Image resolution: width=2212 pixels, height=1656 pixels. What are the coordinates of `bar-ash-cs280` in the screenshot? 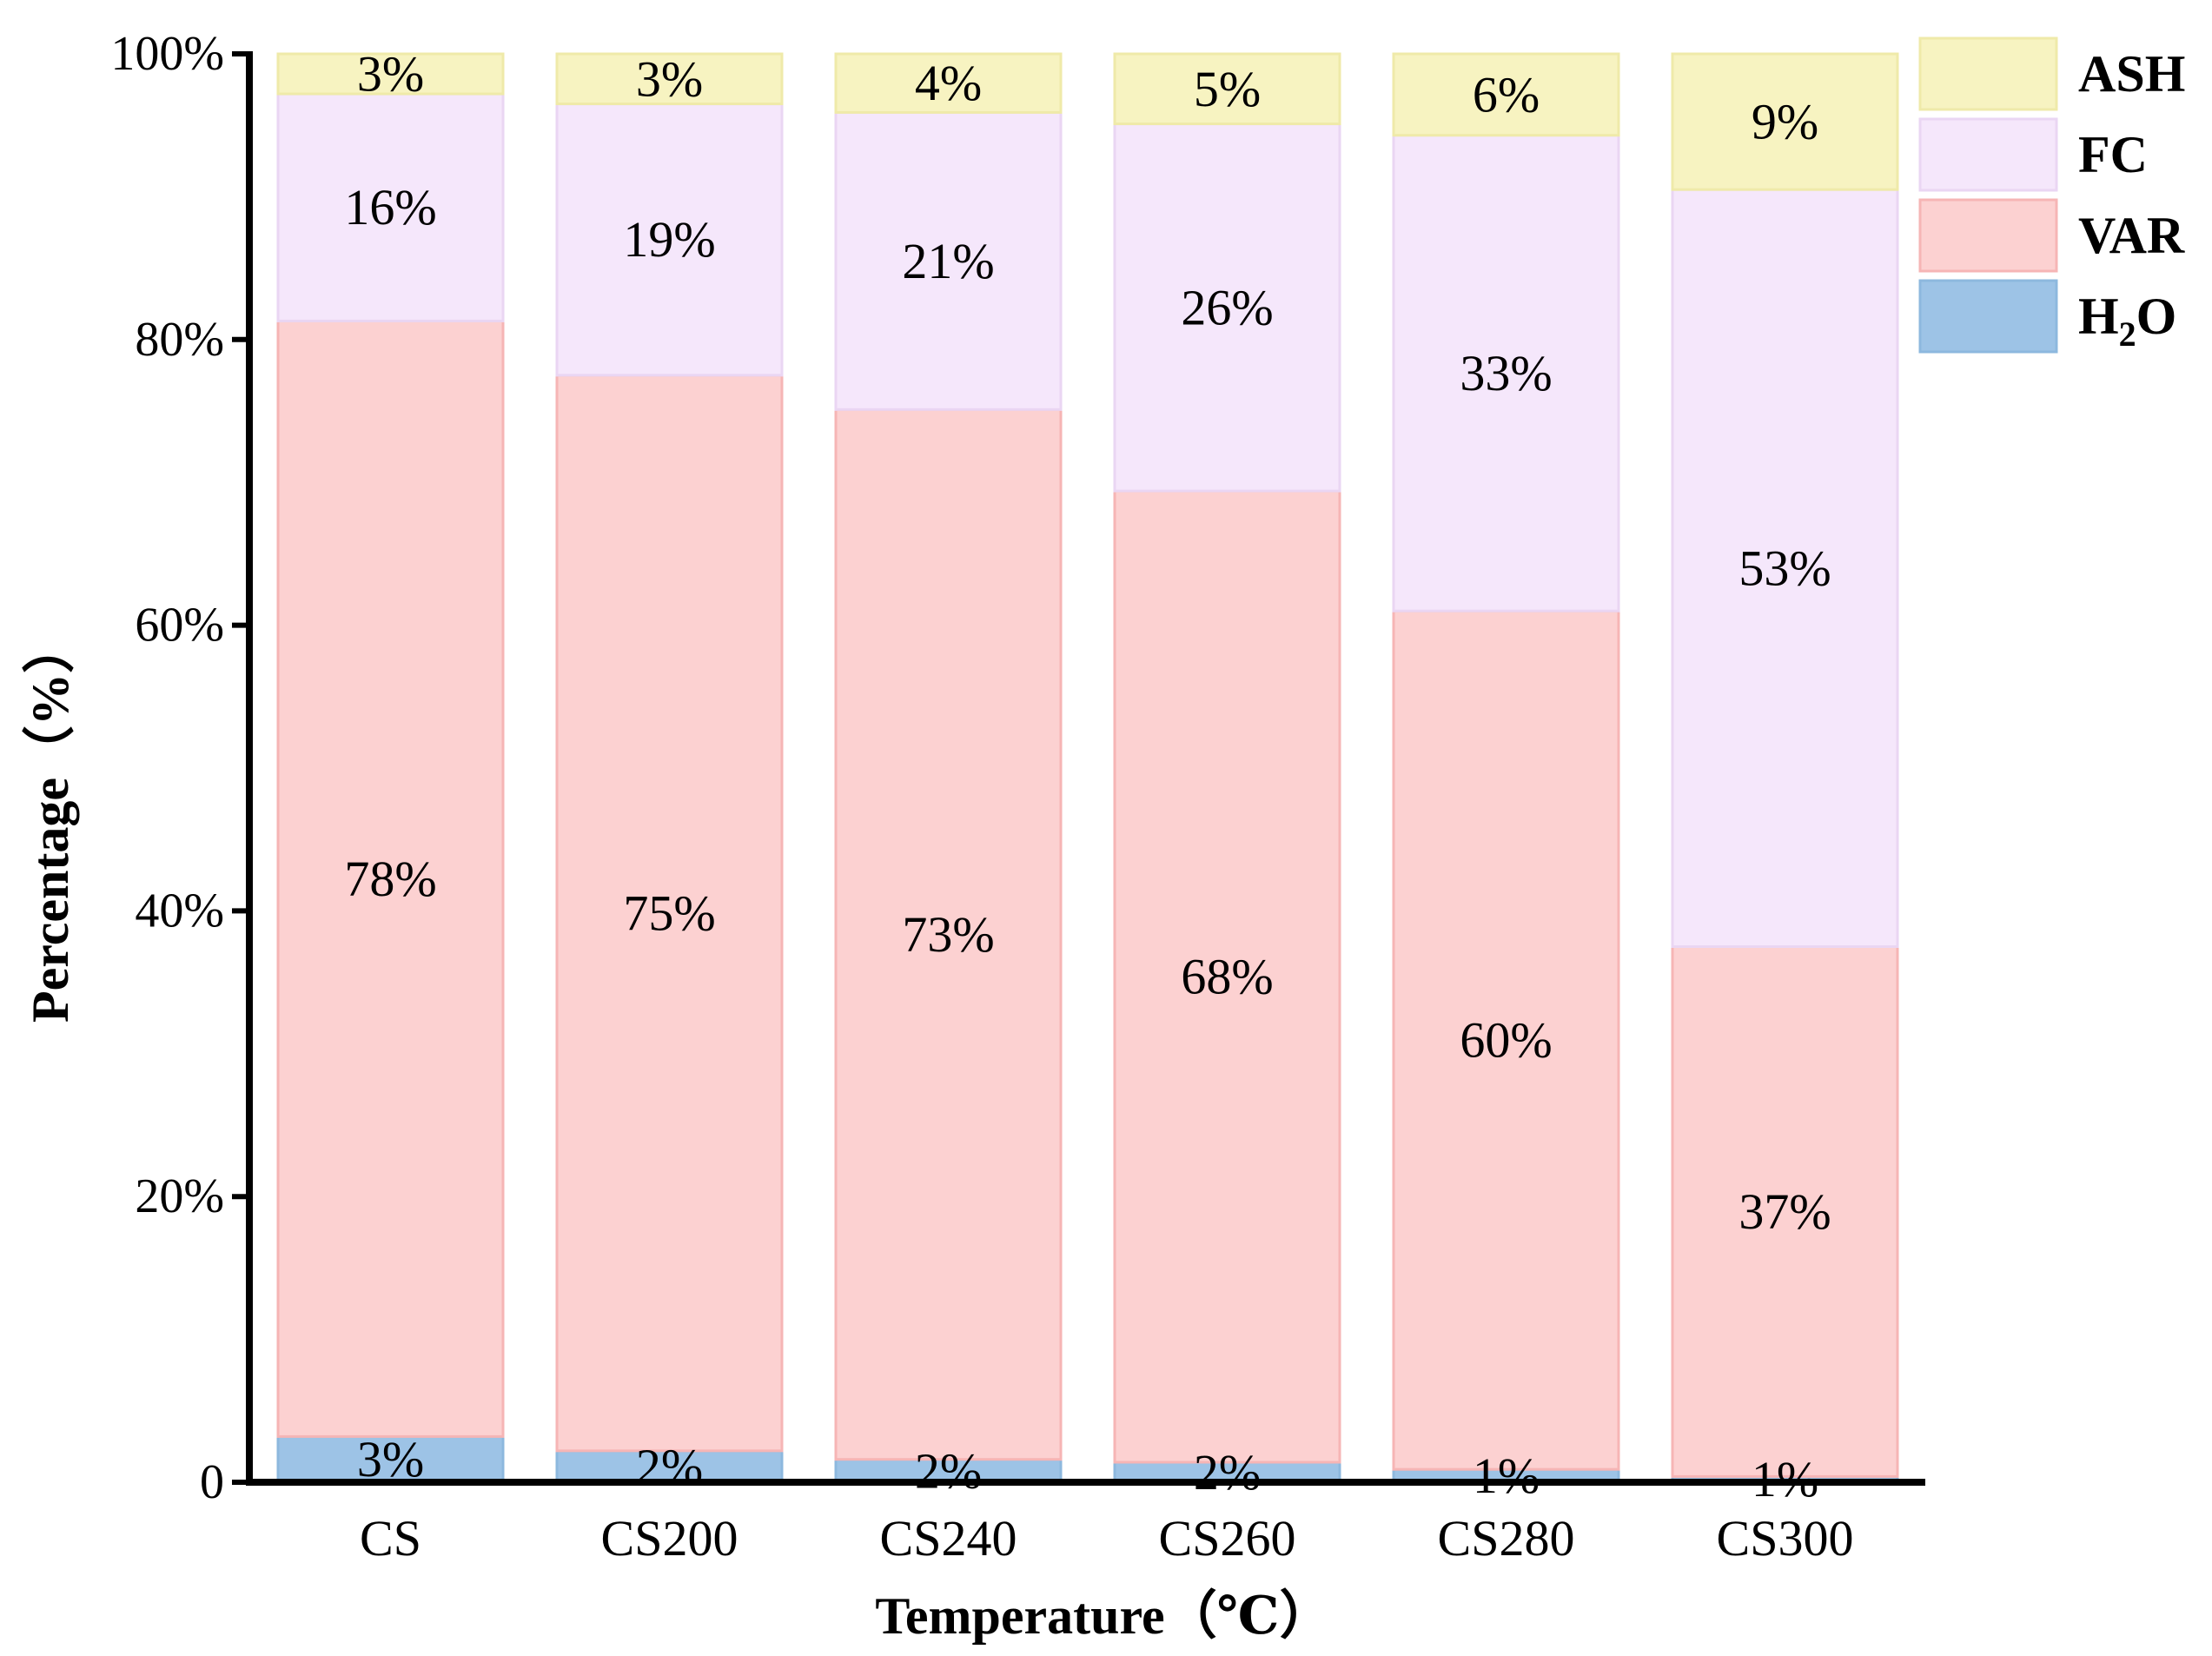 It's located at (1506, 94).